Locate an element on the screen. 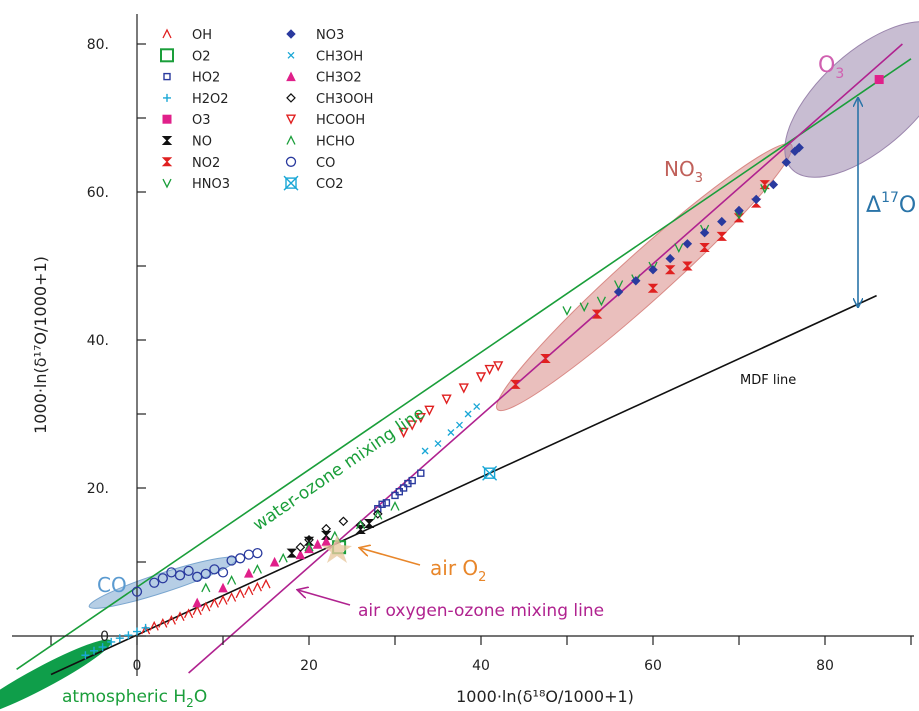  x-tick-label: 0 is located at coordinates (137, 666).